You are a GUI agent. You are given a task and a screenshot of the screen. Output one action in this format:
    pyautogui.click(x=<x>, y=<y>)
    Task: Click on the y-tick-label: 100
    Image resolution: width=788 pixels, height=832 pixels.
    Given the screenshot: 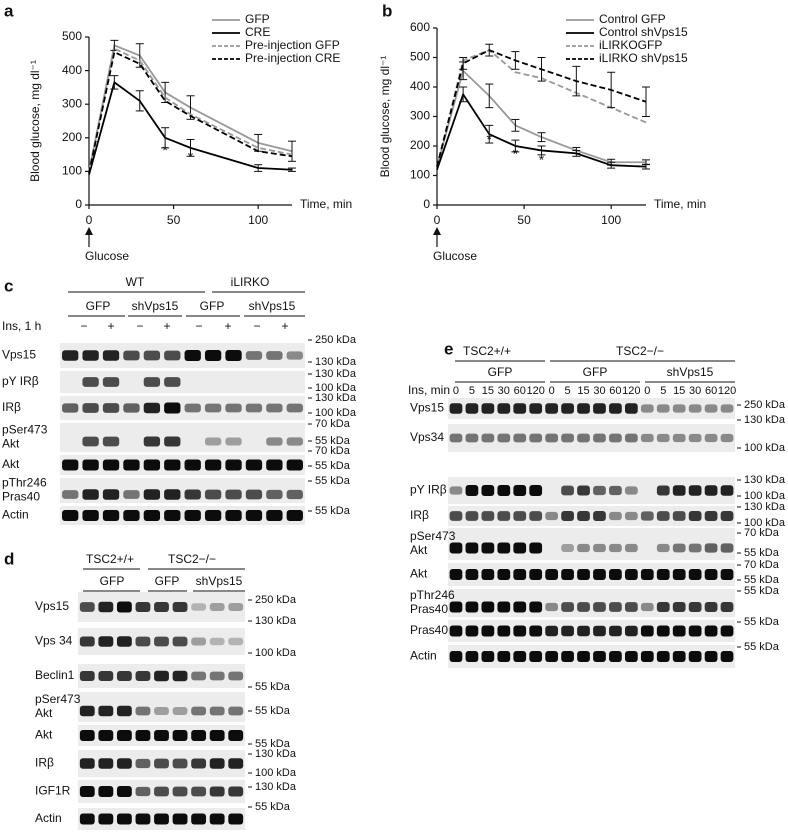 What is the action you would take?
    pyautogui.click(x=72, y=171)
    